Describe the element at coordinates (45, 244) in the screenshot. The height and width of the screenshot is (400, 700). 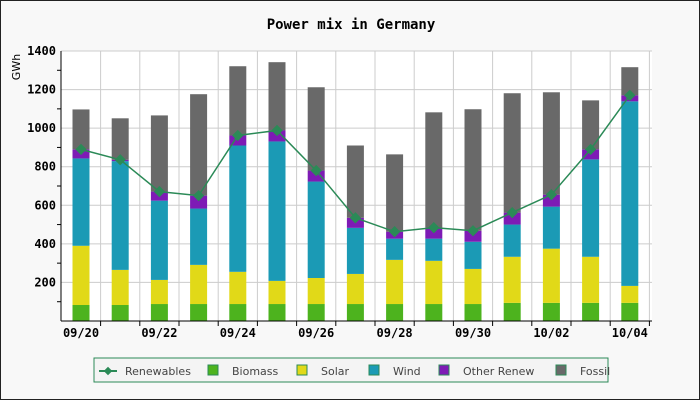
I see `y-tick-label: 400` at that location.